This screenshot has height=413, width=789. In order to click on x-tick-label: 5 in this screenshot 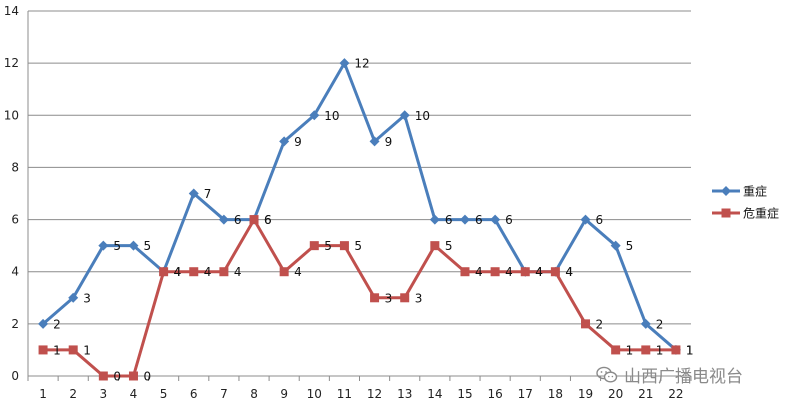, I will do `click(164, 394)`.